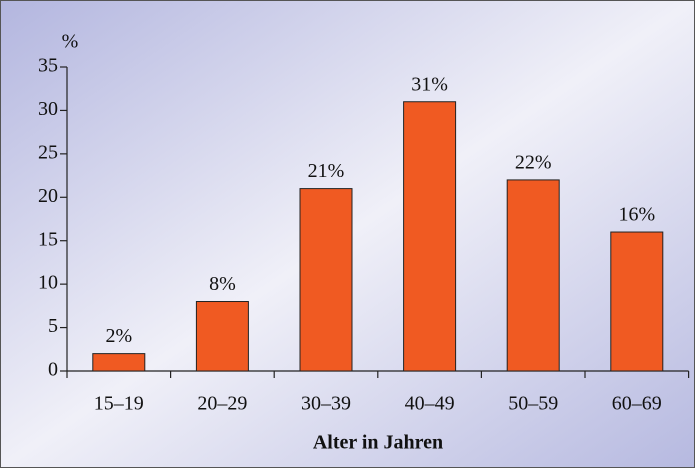 This screenshot has height=468, width=695. Describe the element at coordinates (378, 443) in the screenshot. I see `x-axis-title: Alter in Jahren` at that location.